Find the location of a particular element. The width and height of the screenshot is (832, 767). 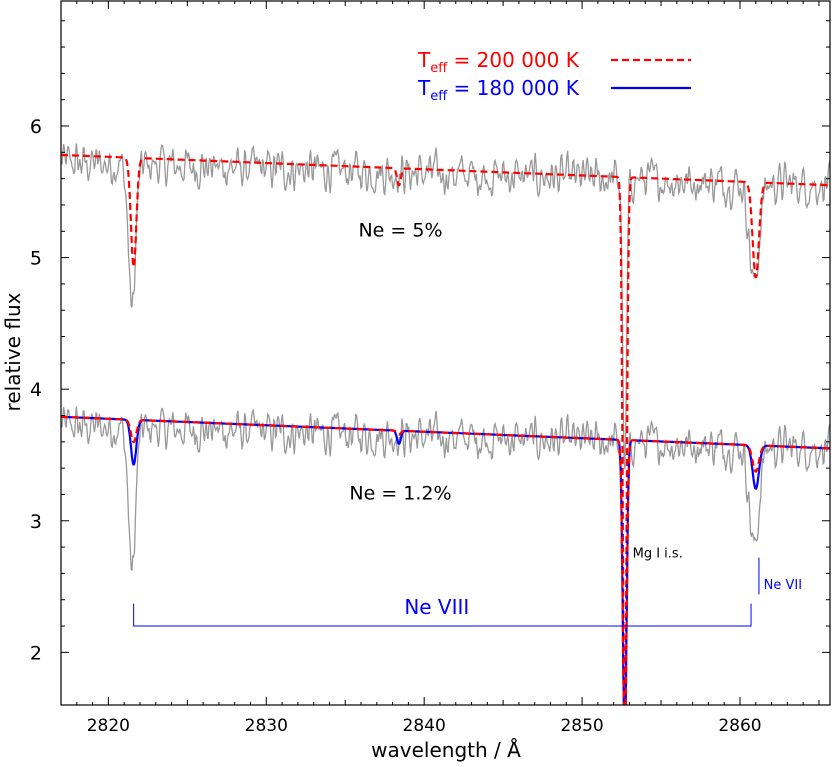

annotations: Mg I i.s. Ne VII Ne VIII is located at coordinates (467, 587).